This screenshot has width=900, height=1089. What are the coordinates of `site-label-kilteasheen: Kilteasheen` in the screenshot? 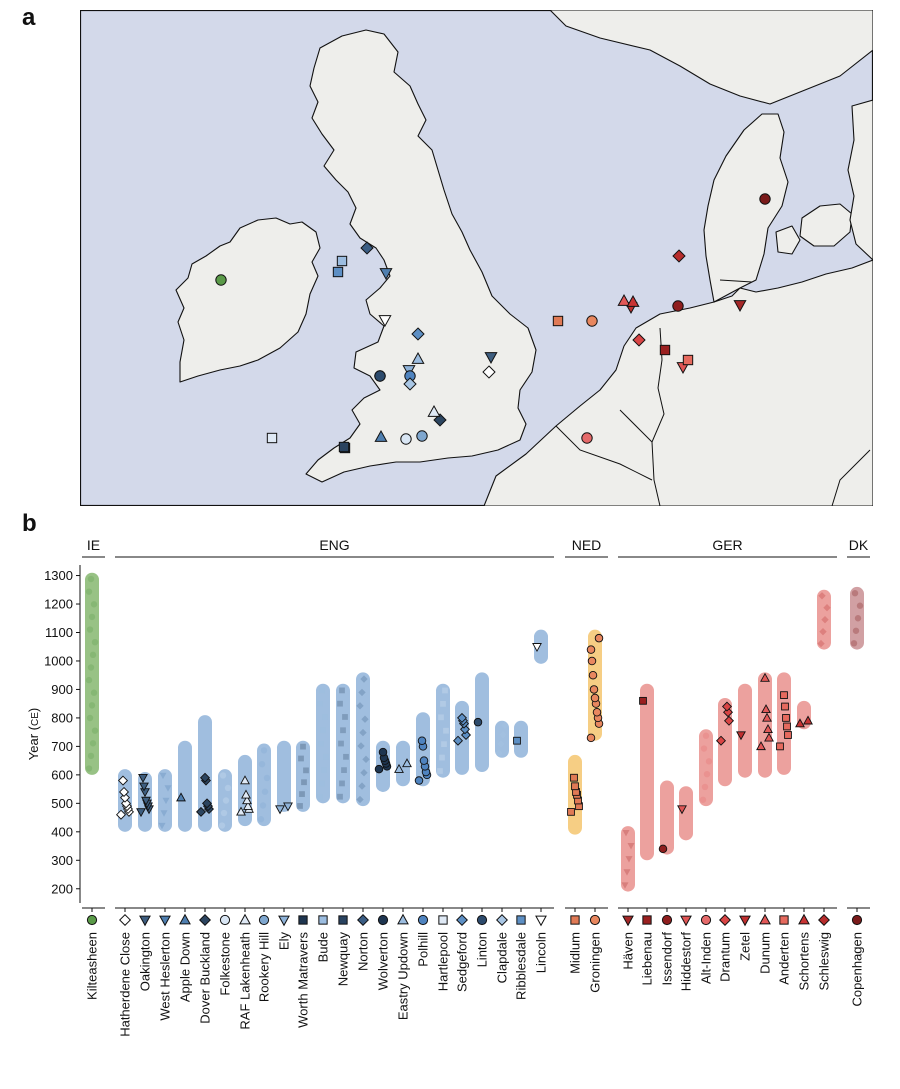 It's located at (92, 966).